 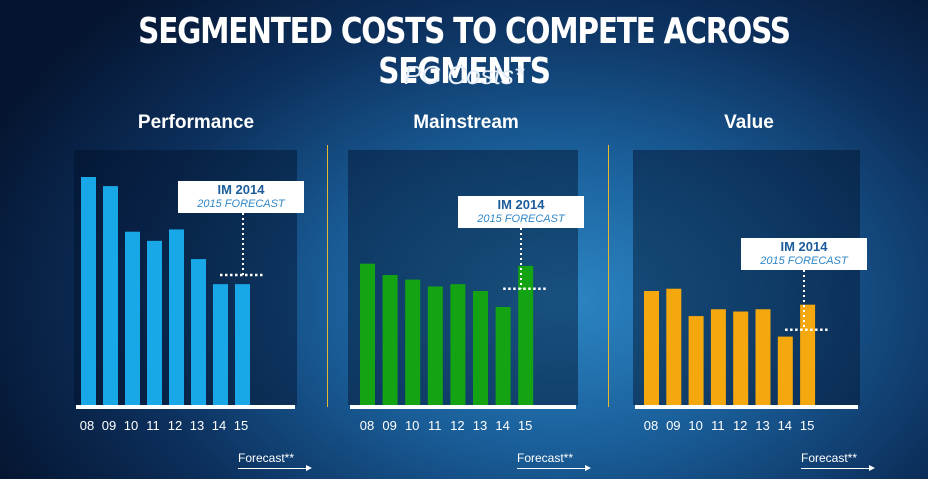 I want to click on tick-label-performance-09: 09, so click(x=109, y=425).